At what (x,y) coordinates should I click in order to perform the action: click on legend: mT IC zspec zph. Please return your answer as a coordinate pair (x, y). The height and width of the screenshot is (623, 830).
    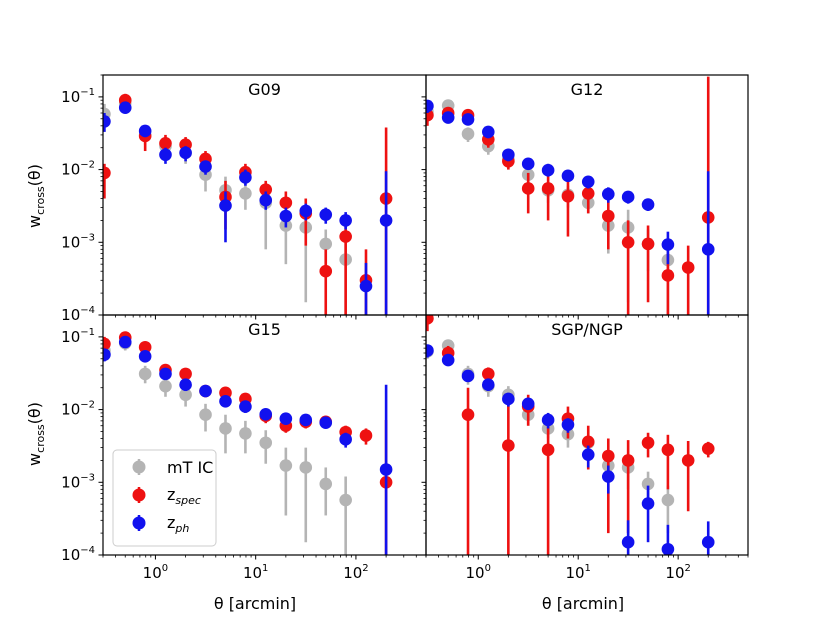
    Looking at the image, I should click on (164, 498).